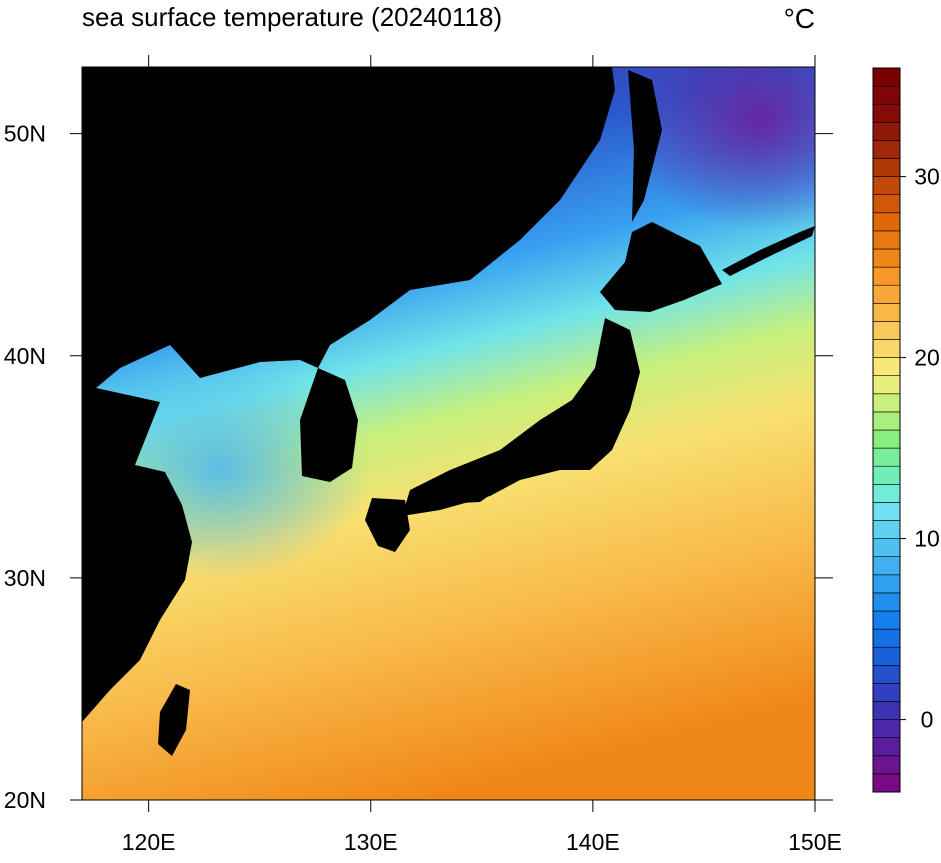 This screenshot has width=941, height=863. What do you see at coordinates (815, 842) in the screenshot?
I see `x-tick-label: 150E` at bounding box center [815, 842].